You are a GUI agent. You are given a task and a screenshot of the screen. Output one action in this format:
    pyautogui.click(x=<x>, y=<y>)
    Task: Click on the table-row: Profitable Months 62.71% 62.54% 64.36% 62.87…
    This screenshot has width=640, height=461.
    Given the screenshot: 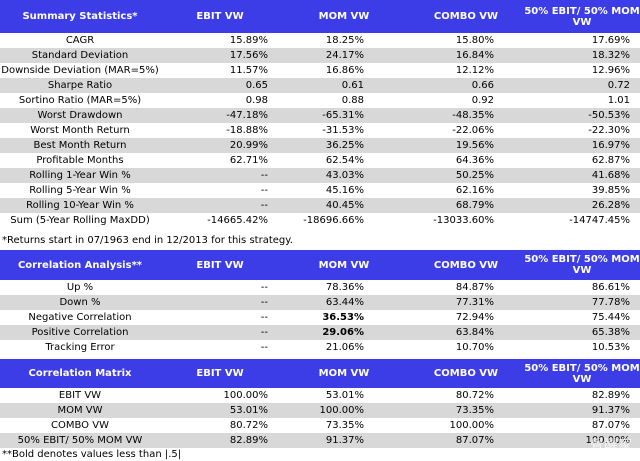 What is the action you would take?
    pyautogui.click(x=320, y=160)
    